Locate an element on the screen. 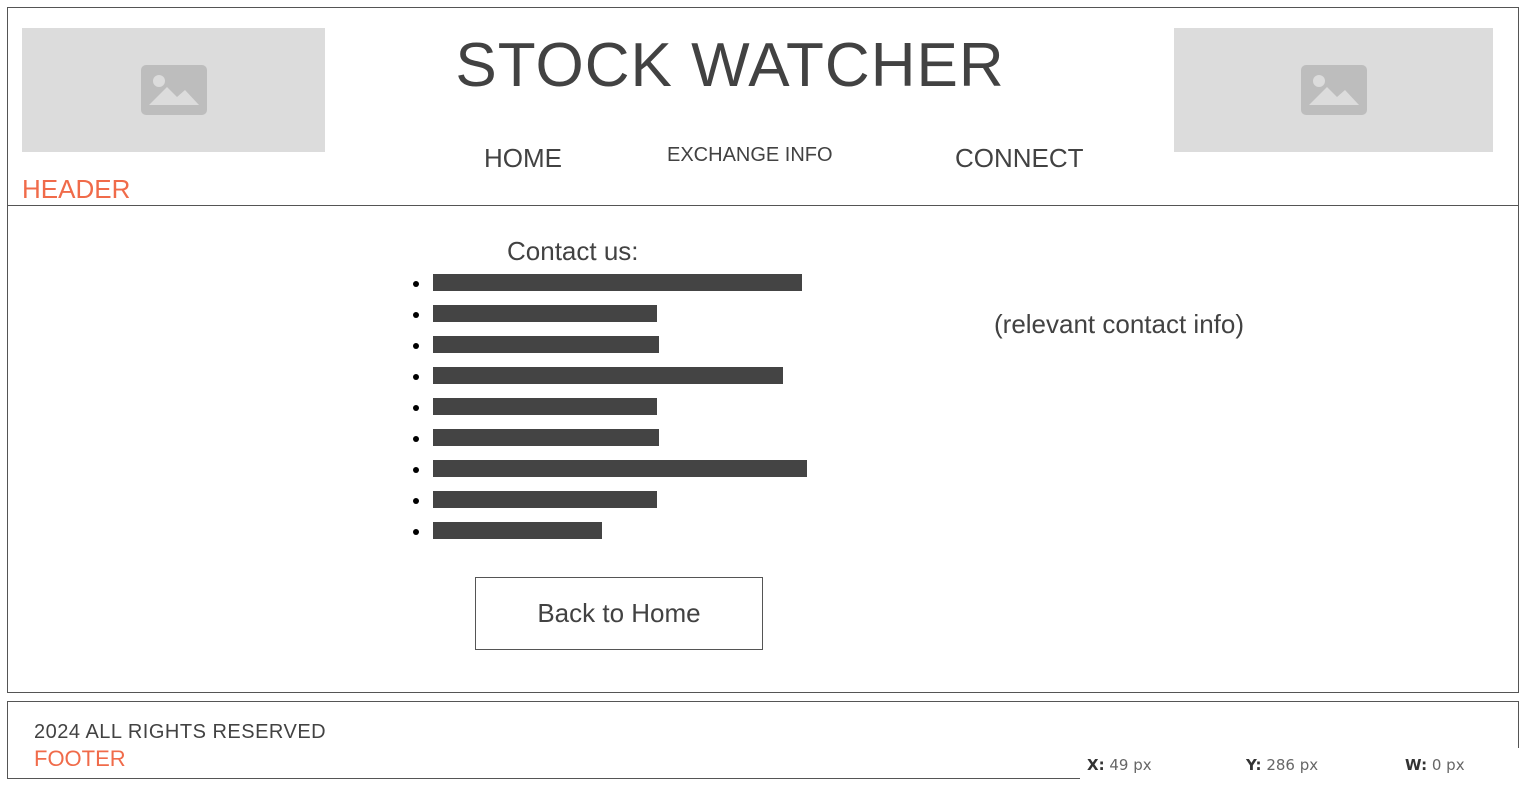 Image resolution: width=1525 pixels, height=787 pixels. coord-x-label: X: is located at coordinates (1096, 765).